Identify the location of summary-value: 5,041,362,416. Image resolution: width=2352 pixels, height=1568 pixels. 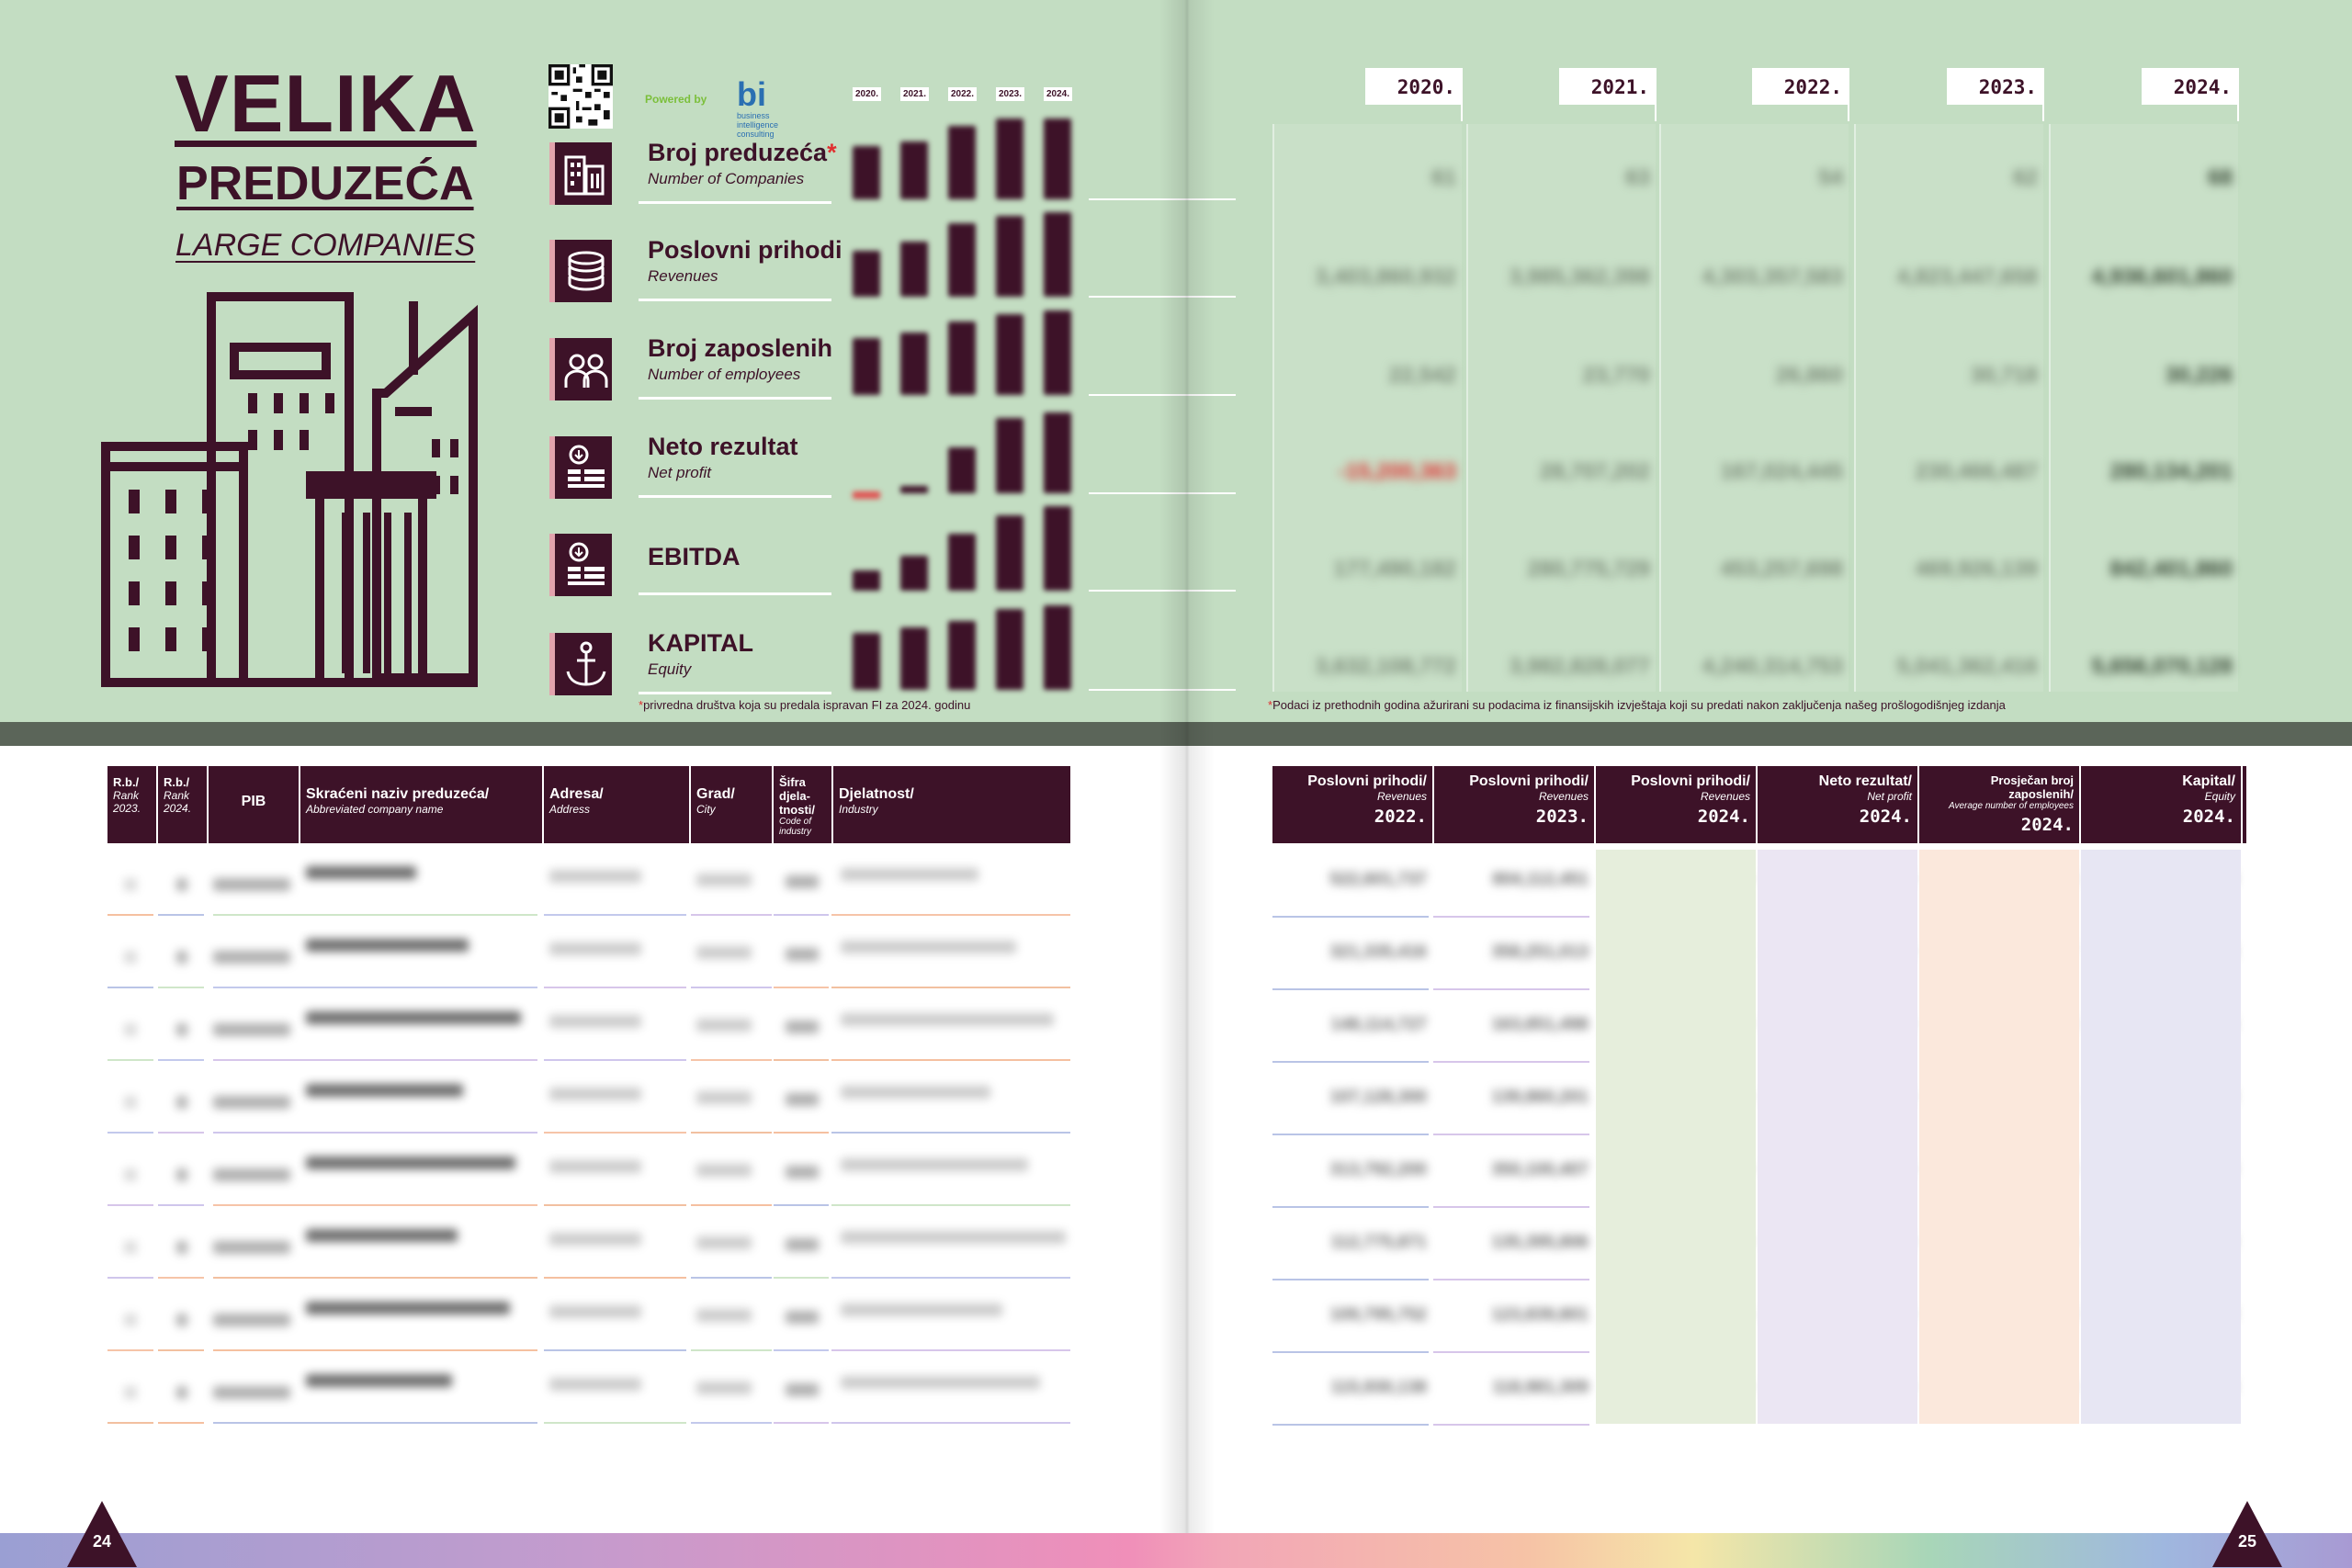
(1967, 667).